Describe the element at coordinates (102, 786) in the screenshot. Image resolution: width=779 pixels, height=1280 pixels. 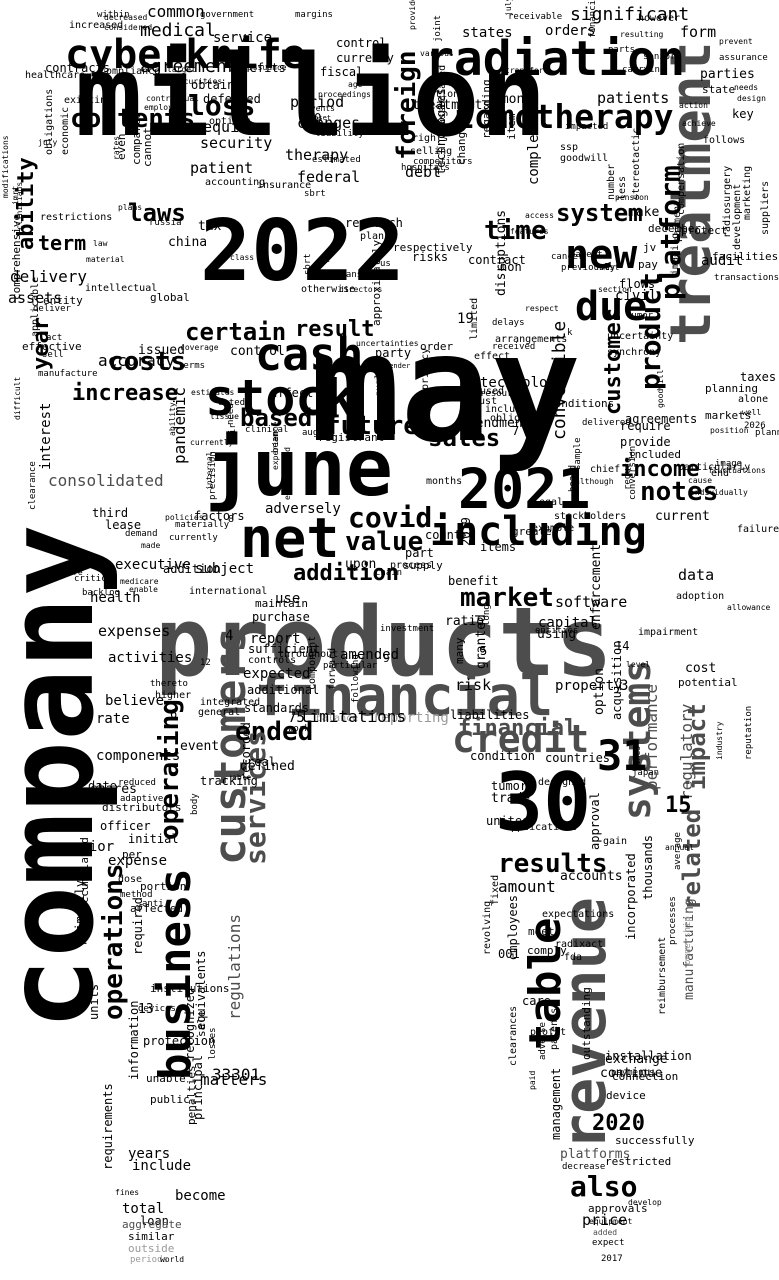
I see `word-119: date` at that location.